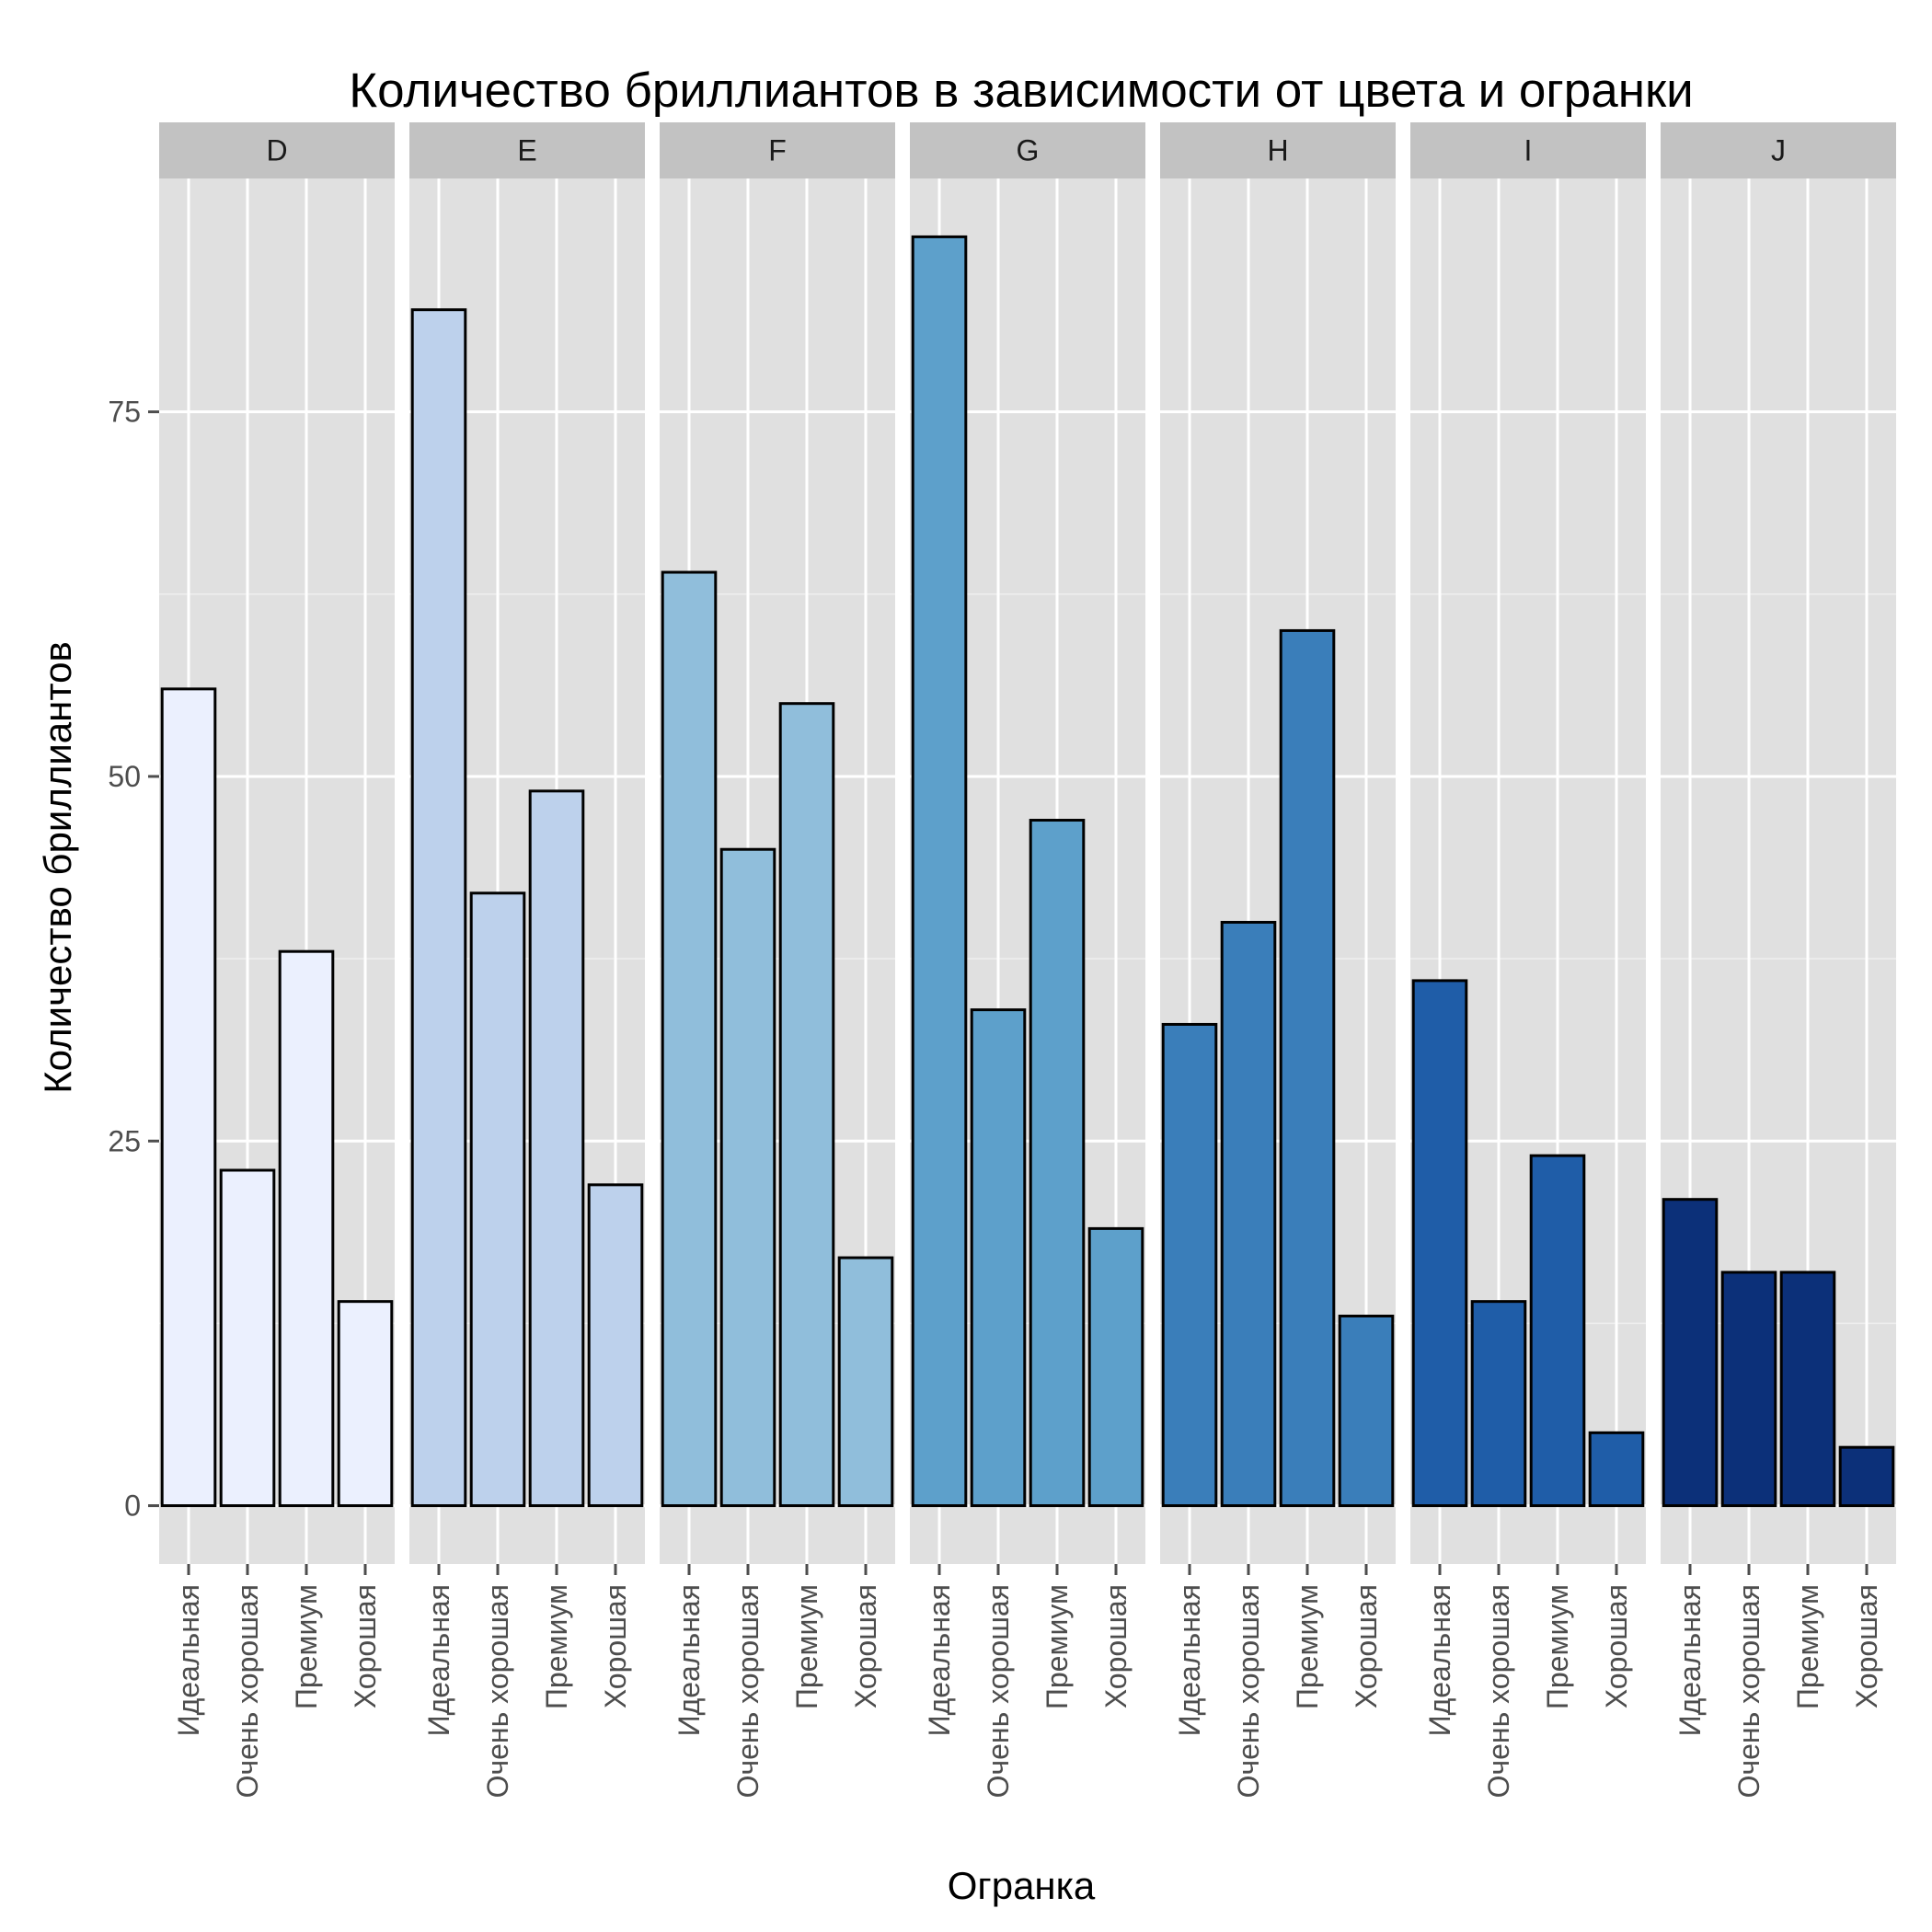 The width and height of the screenshot is (1932, 1932). I want to click on facet-panel-h: H, so click(1278, 843).